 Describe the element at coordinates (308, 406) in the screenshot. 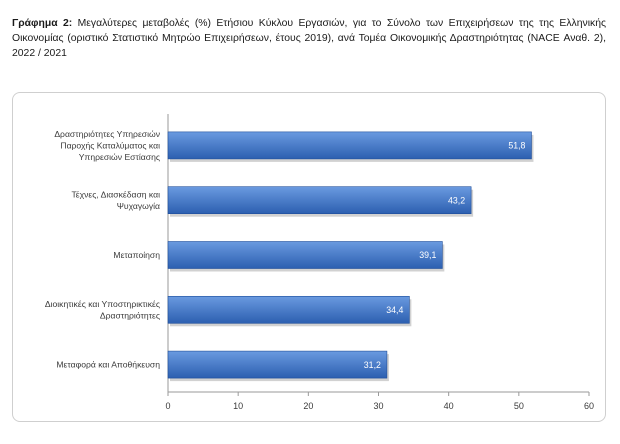

I see `x-tick-label: 20` at that location.